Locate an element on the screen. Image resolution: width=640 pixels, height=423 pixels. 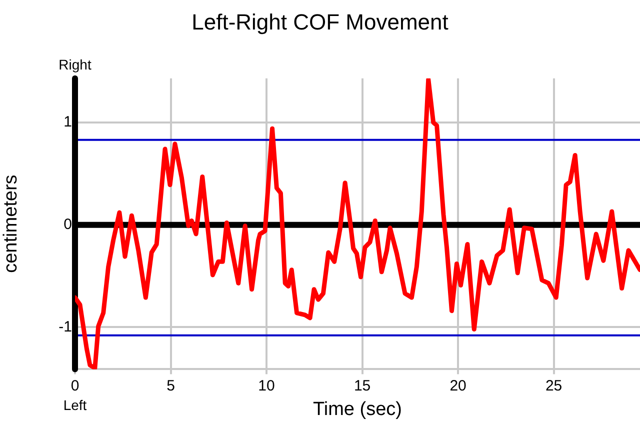
y-tick-label: -1 is located at coordinates (65, 327).